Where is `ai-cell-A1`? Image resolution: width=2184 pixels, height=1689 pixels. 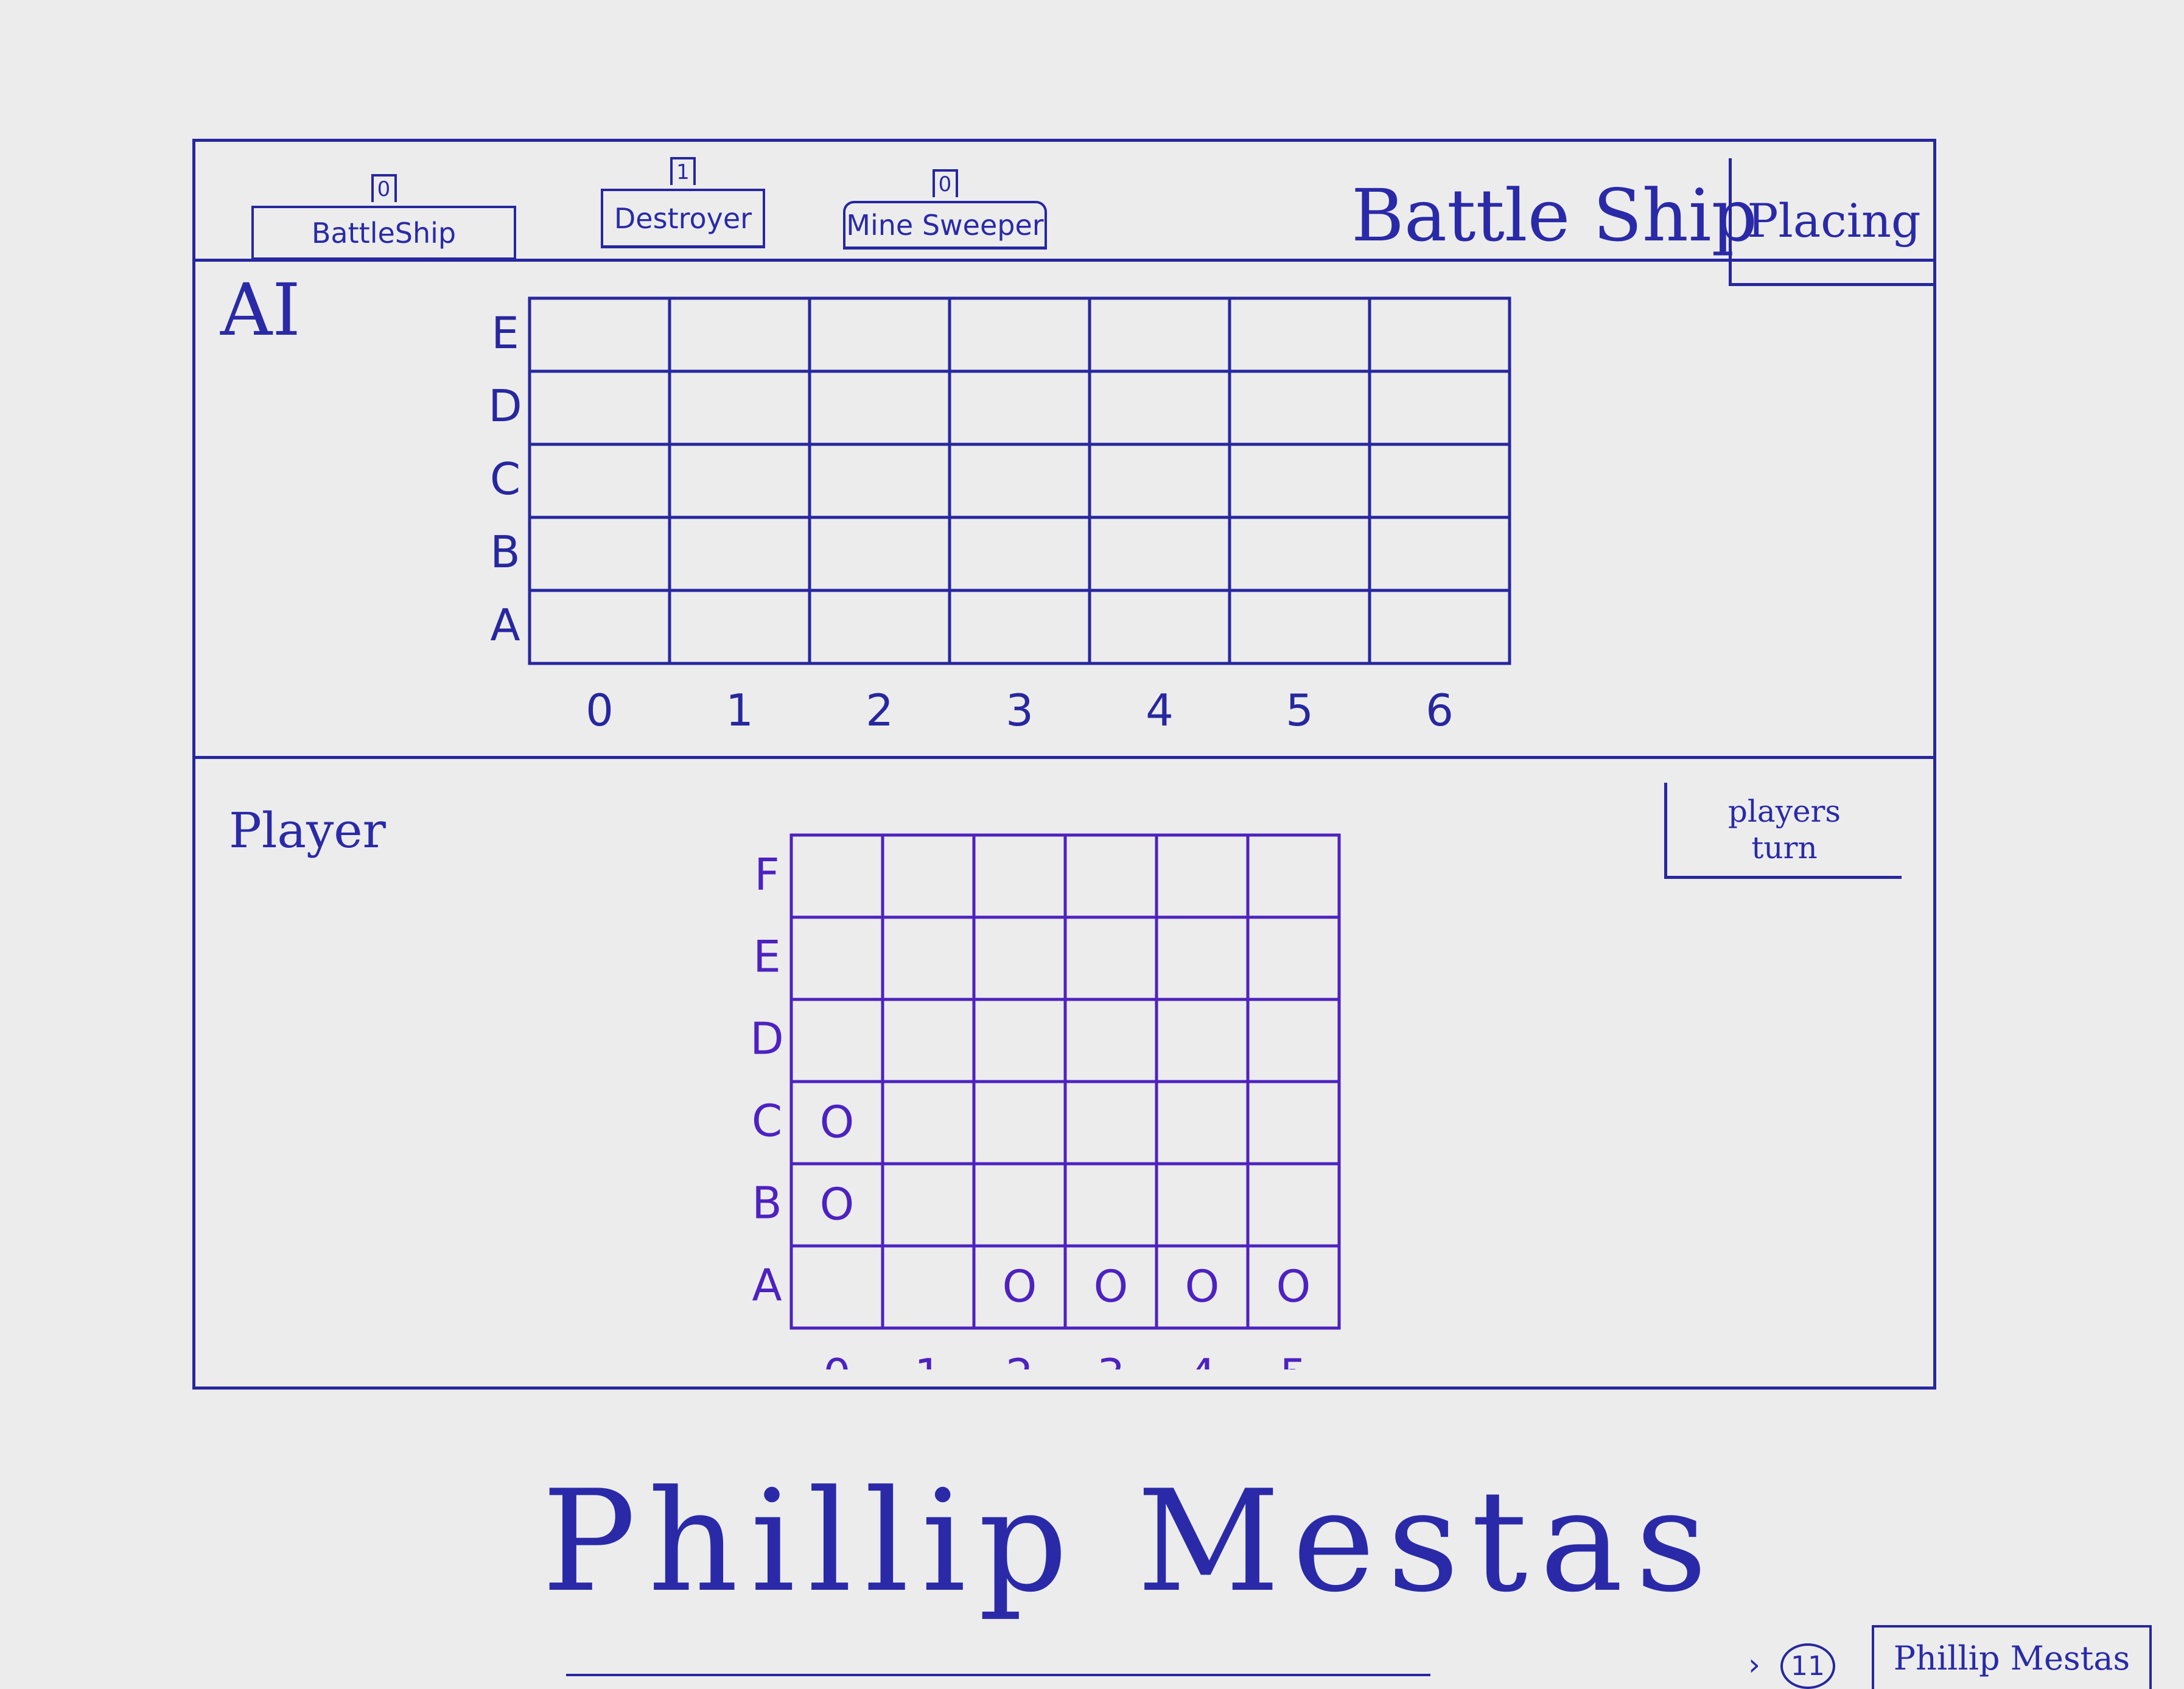
ai-cell-A1 is located at coordinates (739, 627).